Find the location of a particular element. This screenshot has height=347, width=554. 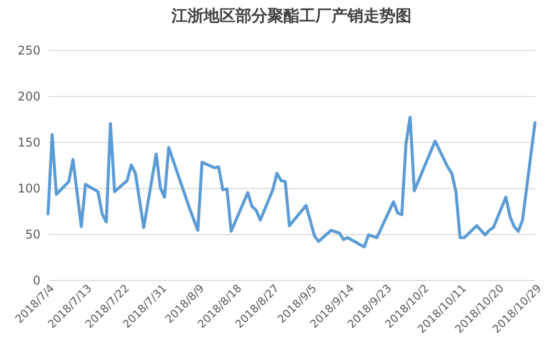

chart-title: 江浙地区部分聚酯工厂产销走势图 is located at coordinates (291, 15).